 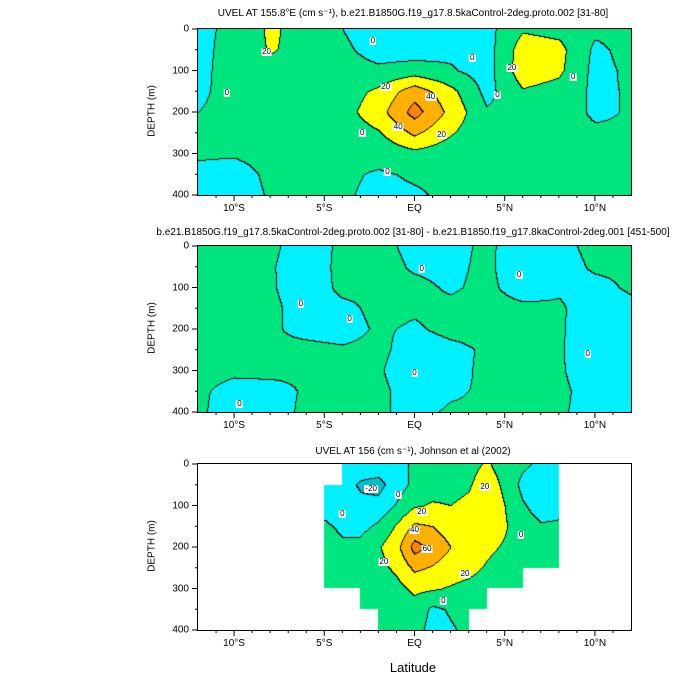 I want to click on panel2-contour-canvas, so click(x=414, y=329).